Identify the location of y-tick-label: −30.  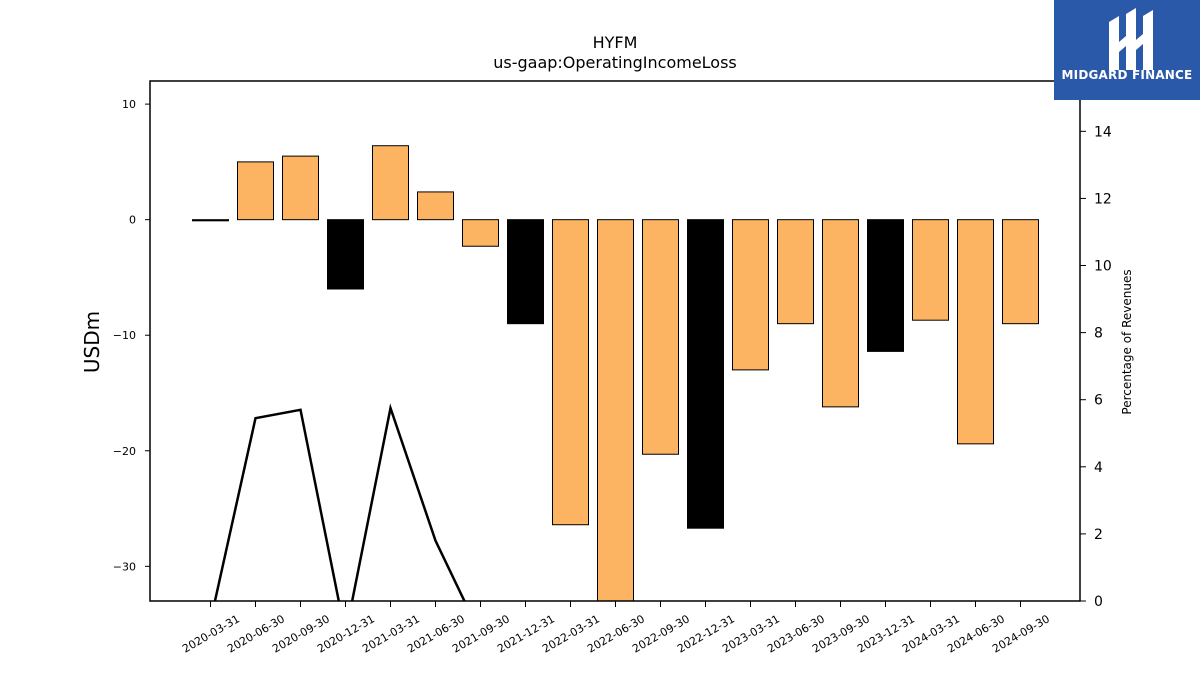
(124, 566).